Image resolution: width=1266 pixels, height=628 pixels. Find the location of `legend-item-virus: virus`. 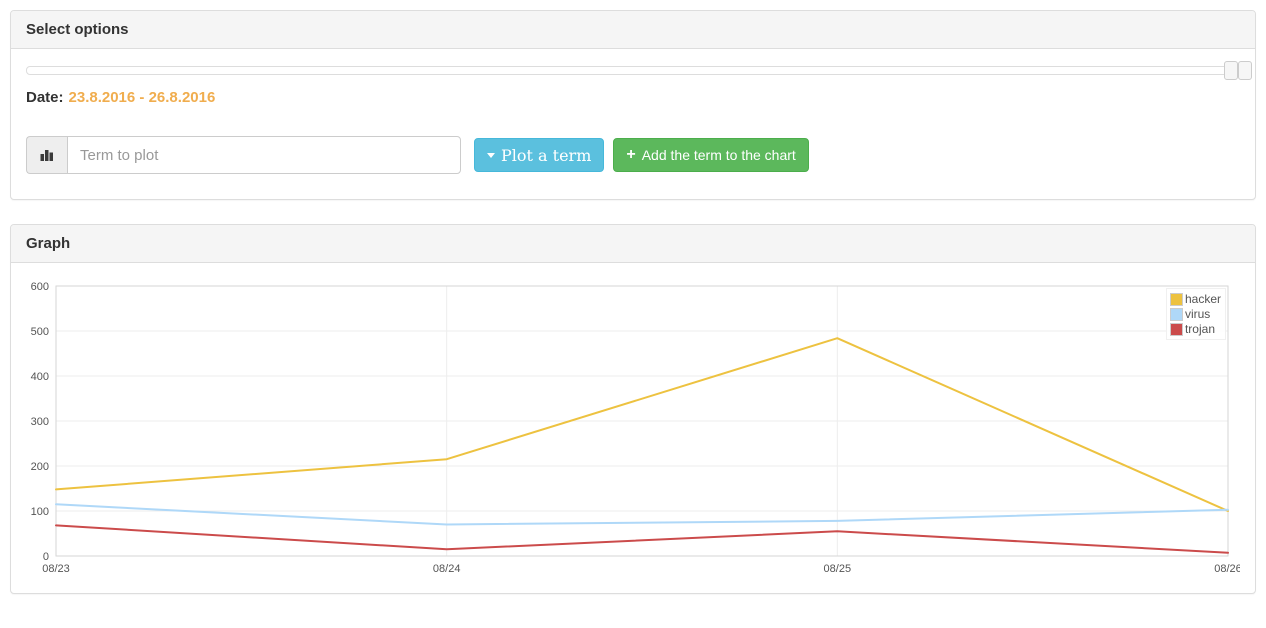

legend-item-virus: virus is located at coordinates (1195, 314).